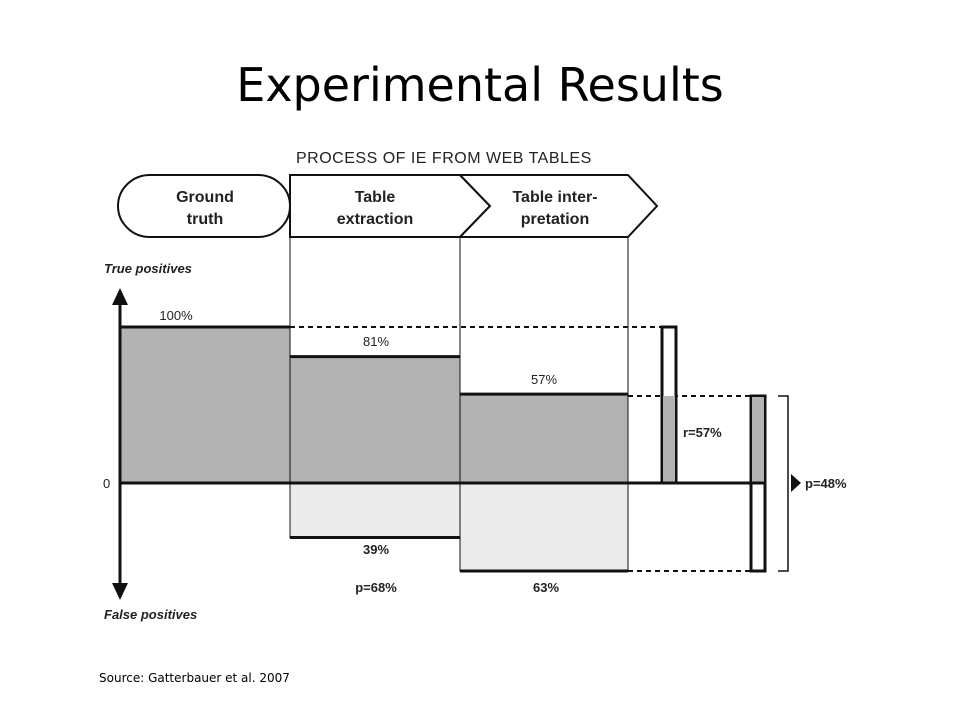 This screenshot has height=720, width=960. What do you see at coordinates (375, 510) in the screenshot?
I see `false-positive-bar-table-extraction` at bounding box center [375, 510].